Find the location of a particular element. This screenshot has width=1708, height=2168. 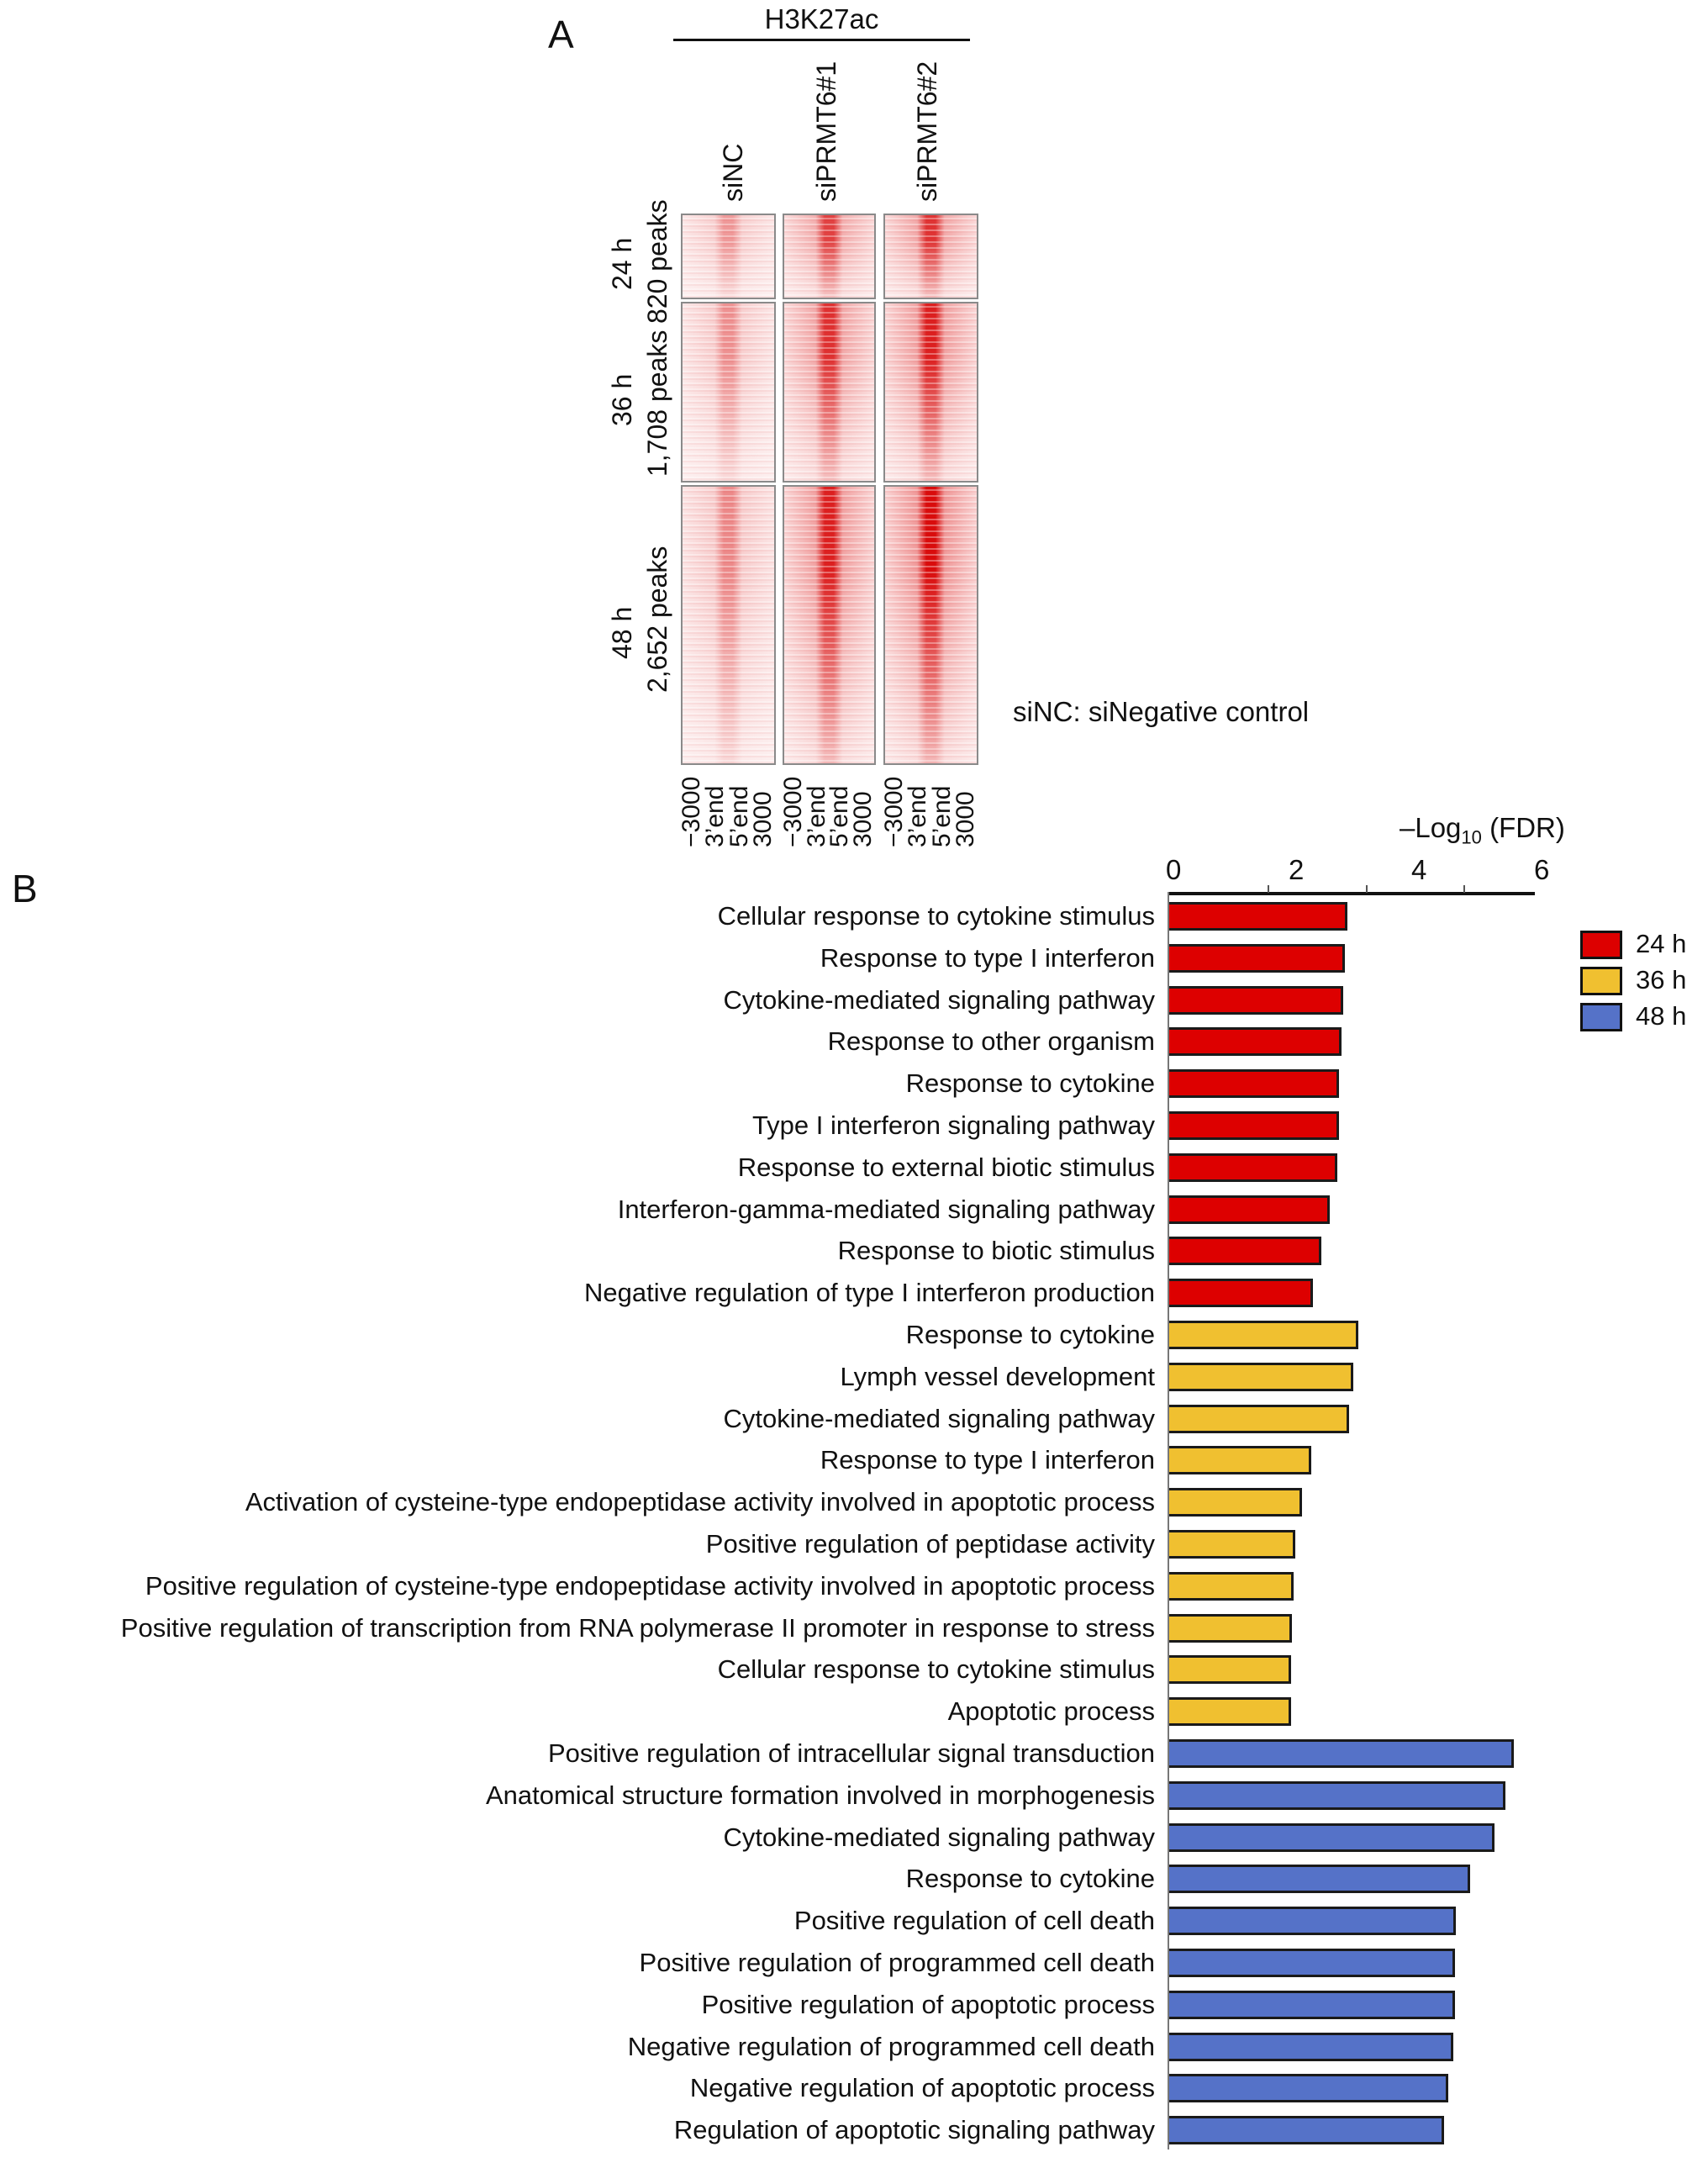

legend-label: 24 h is located at coordinates (1661, 943).